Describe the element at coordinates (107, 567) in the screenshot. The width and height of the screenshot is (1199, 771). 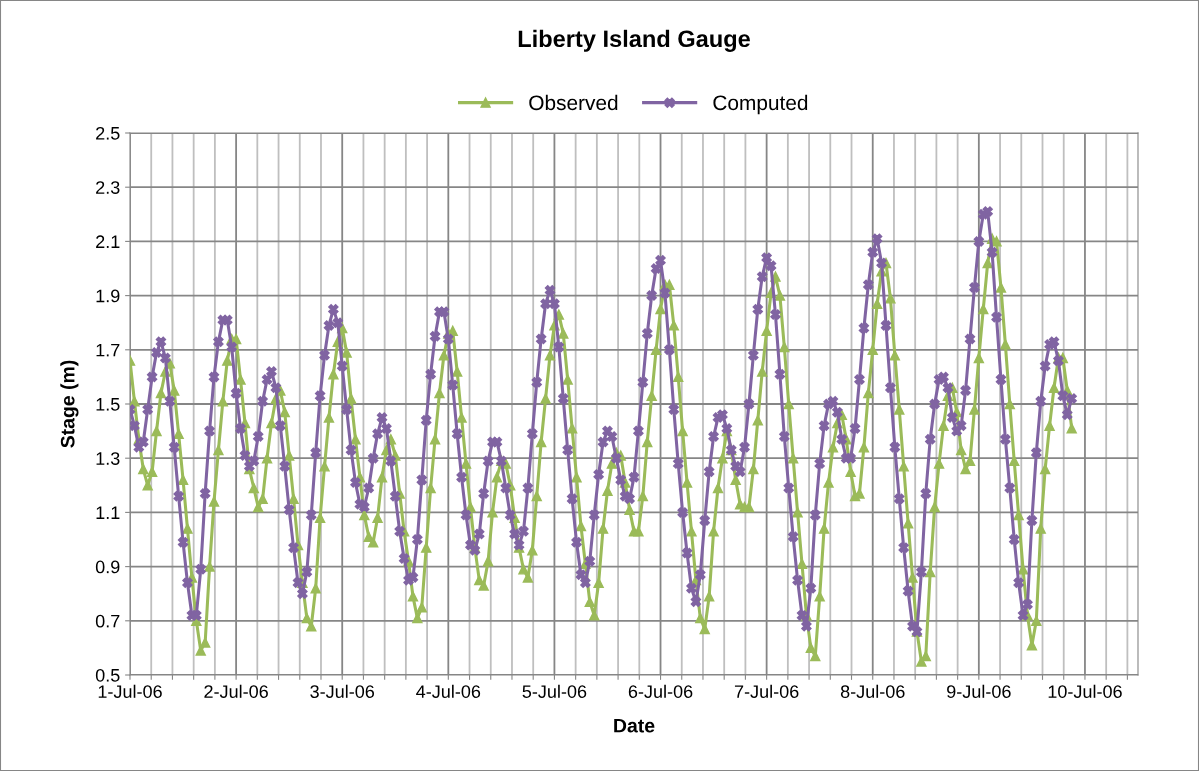
I see `y-tick-label: 0.9` at that location.